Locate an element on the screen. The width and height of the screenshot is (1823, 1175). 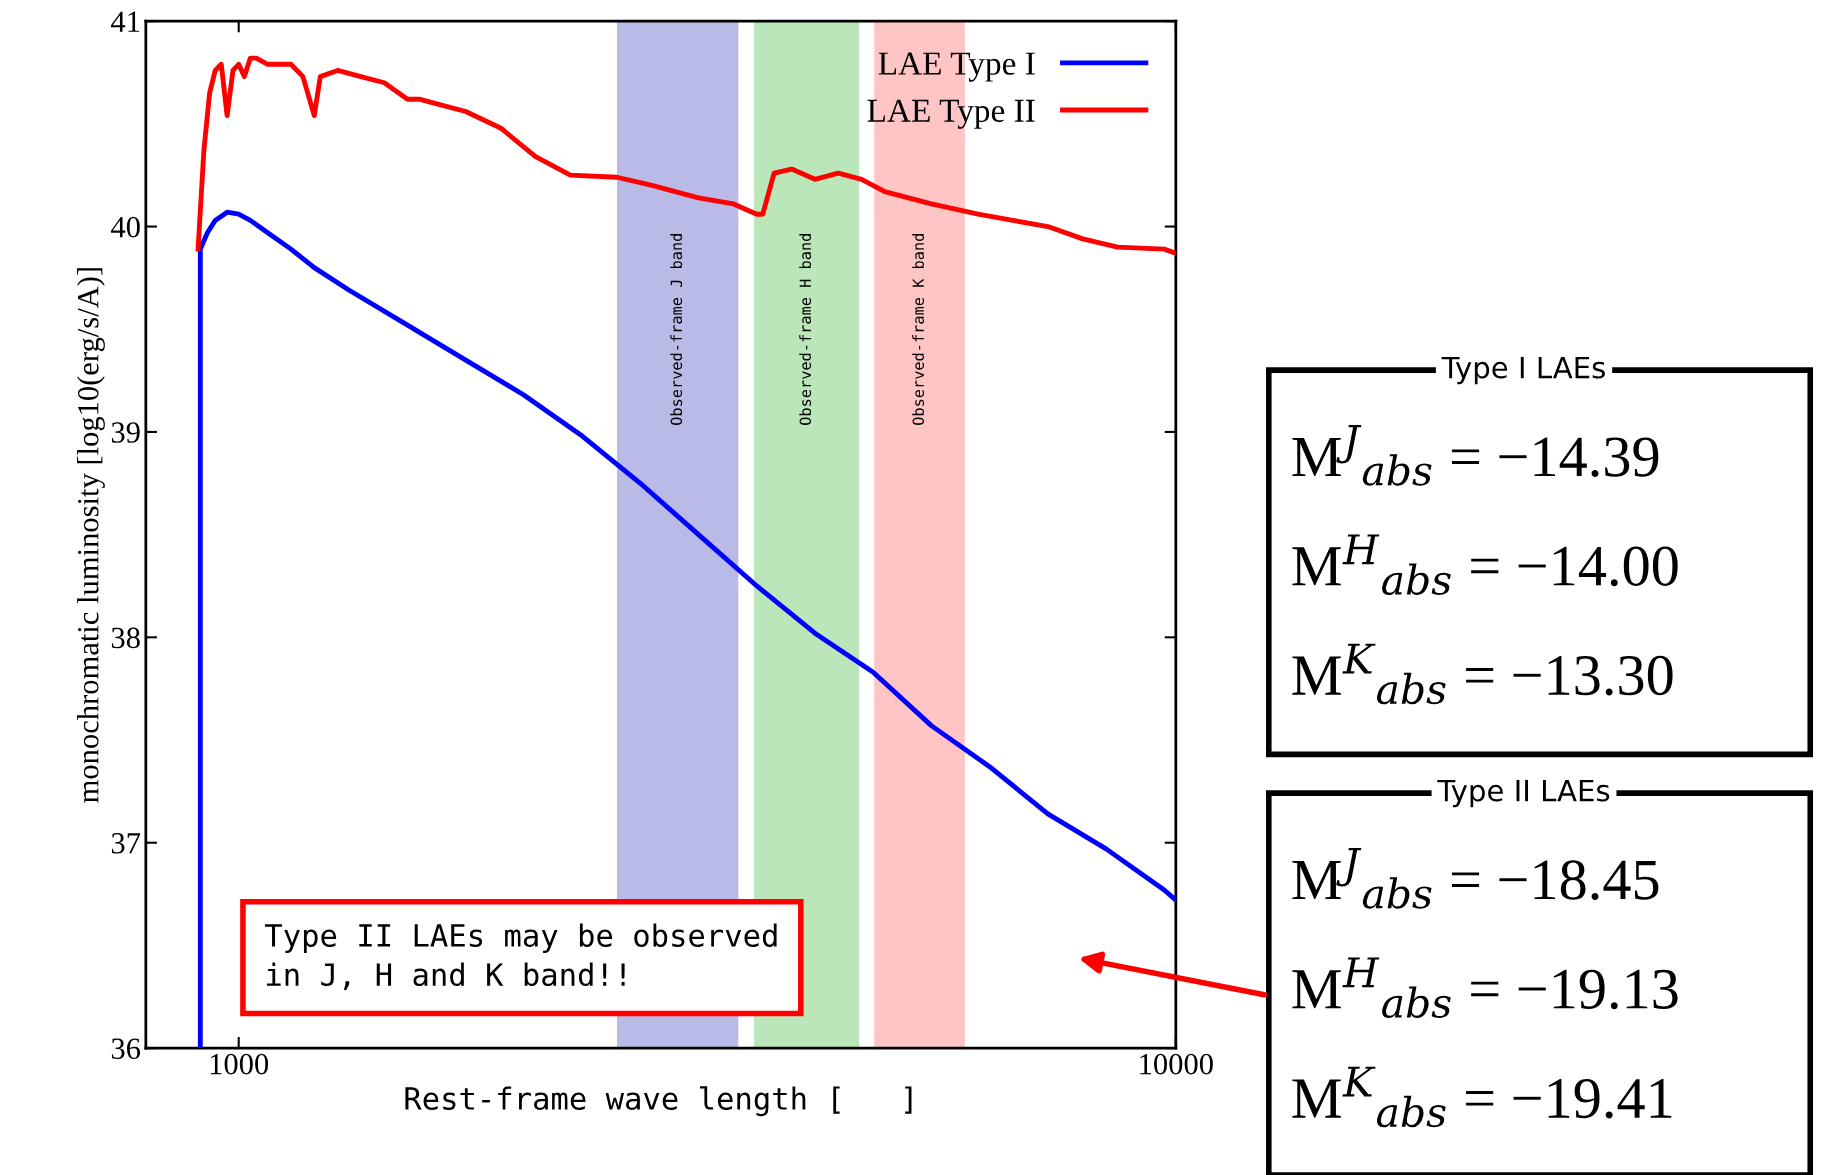
x-axis-title: Rest-frame wave length [ ] is located at coordinates (658, 1101).